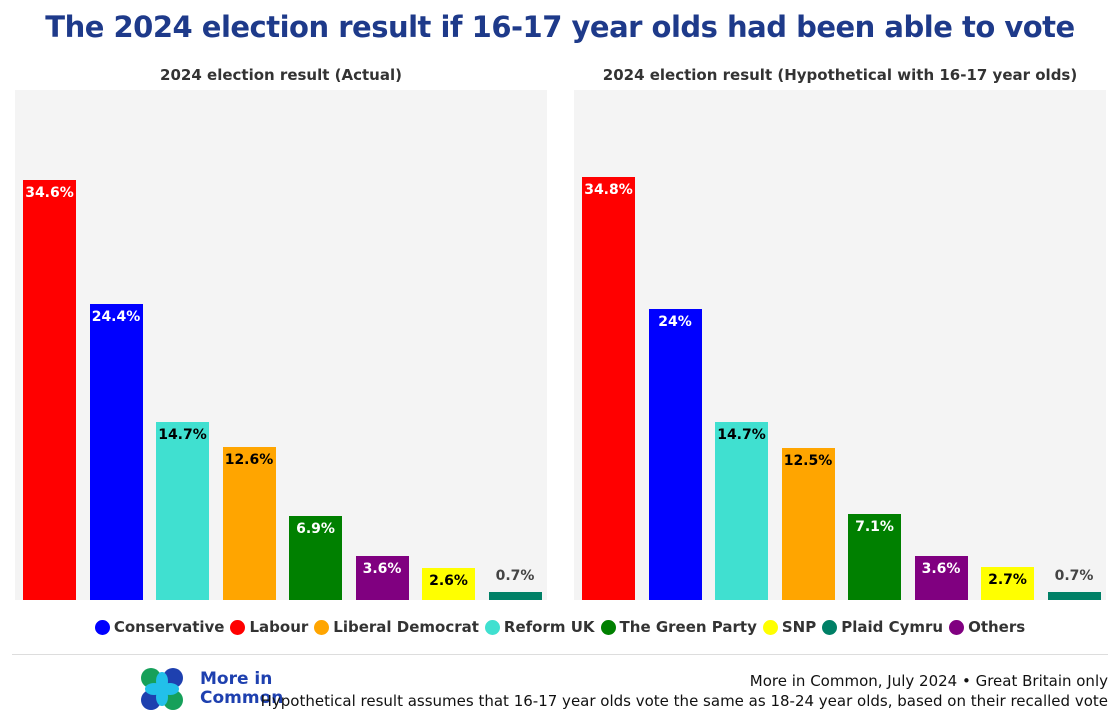 This screenshot has height=728, width=1120. What do you see at coordinates (315, 529) in the screenshot?
I see `data-label: 6.9%` at bounding box center [315, 529].